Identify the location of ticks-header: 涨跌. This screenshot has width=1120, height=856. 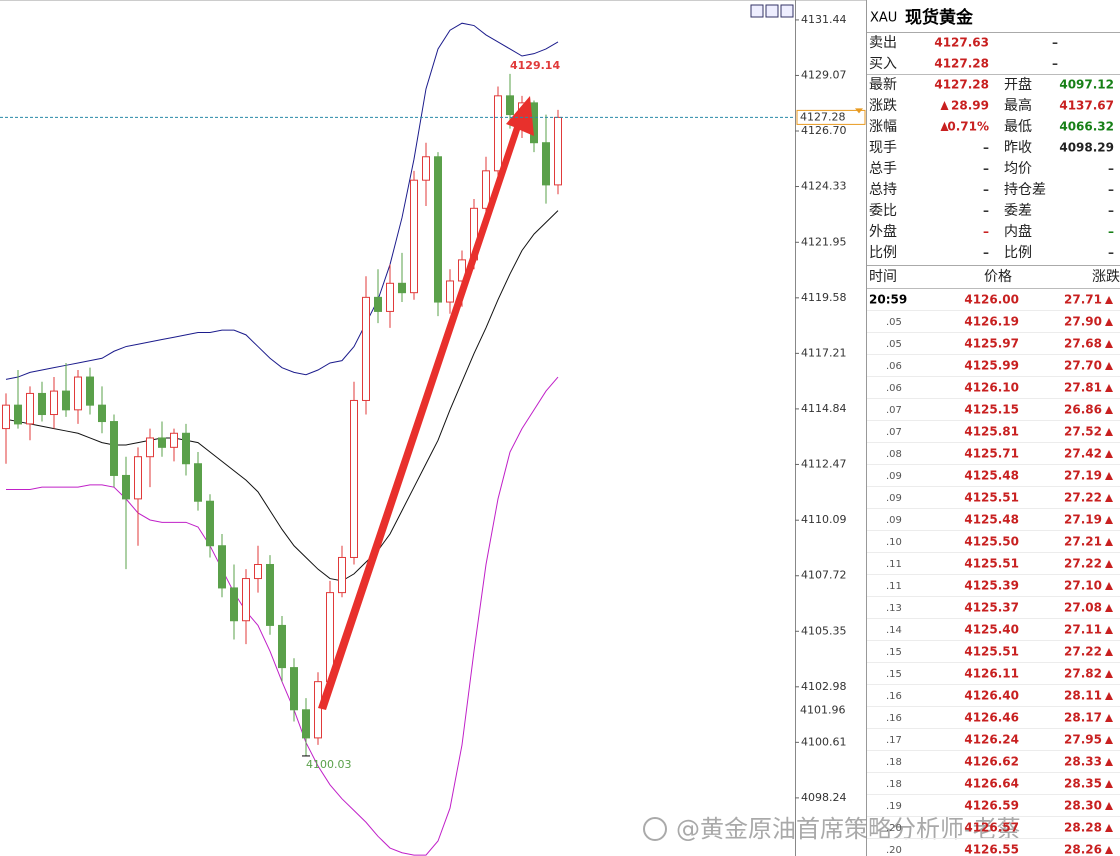
(1106, 277).